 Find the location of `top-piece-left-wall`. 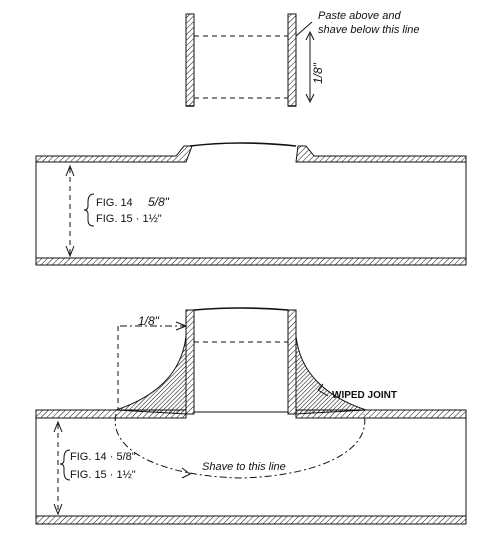

top-piece-left-wall is located at coordinates (190, 60).